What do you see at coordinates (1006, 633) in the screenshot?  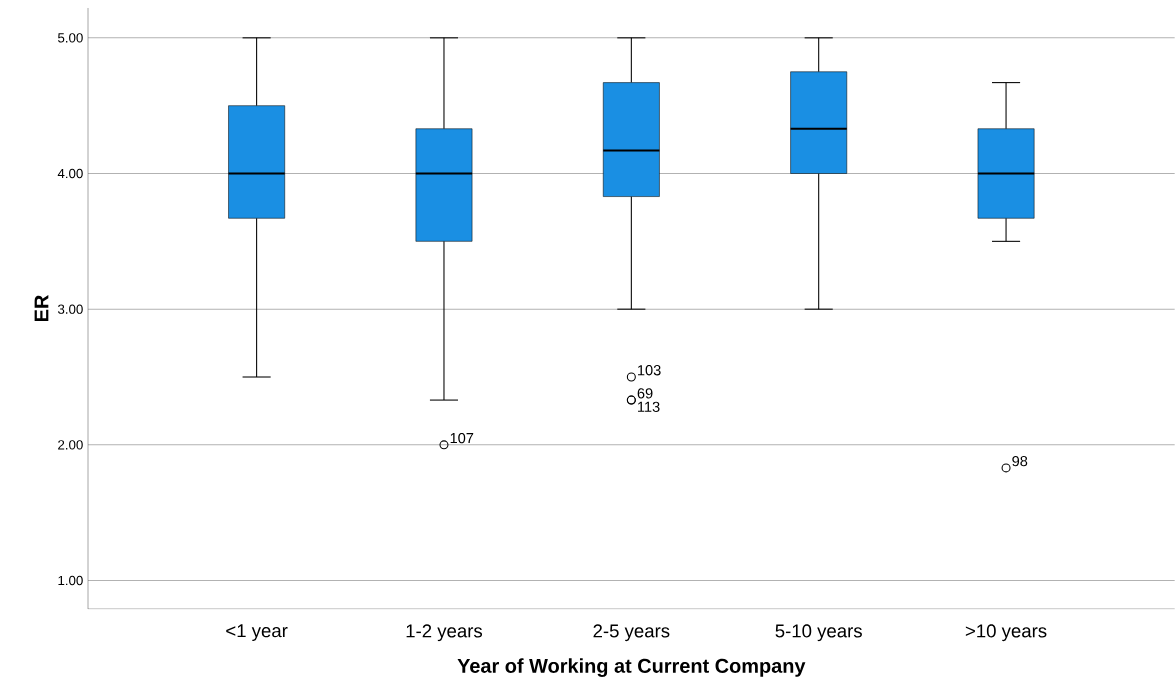 I see `x-tick-label: >10 years` at bounding box center [1006, 633].